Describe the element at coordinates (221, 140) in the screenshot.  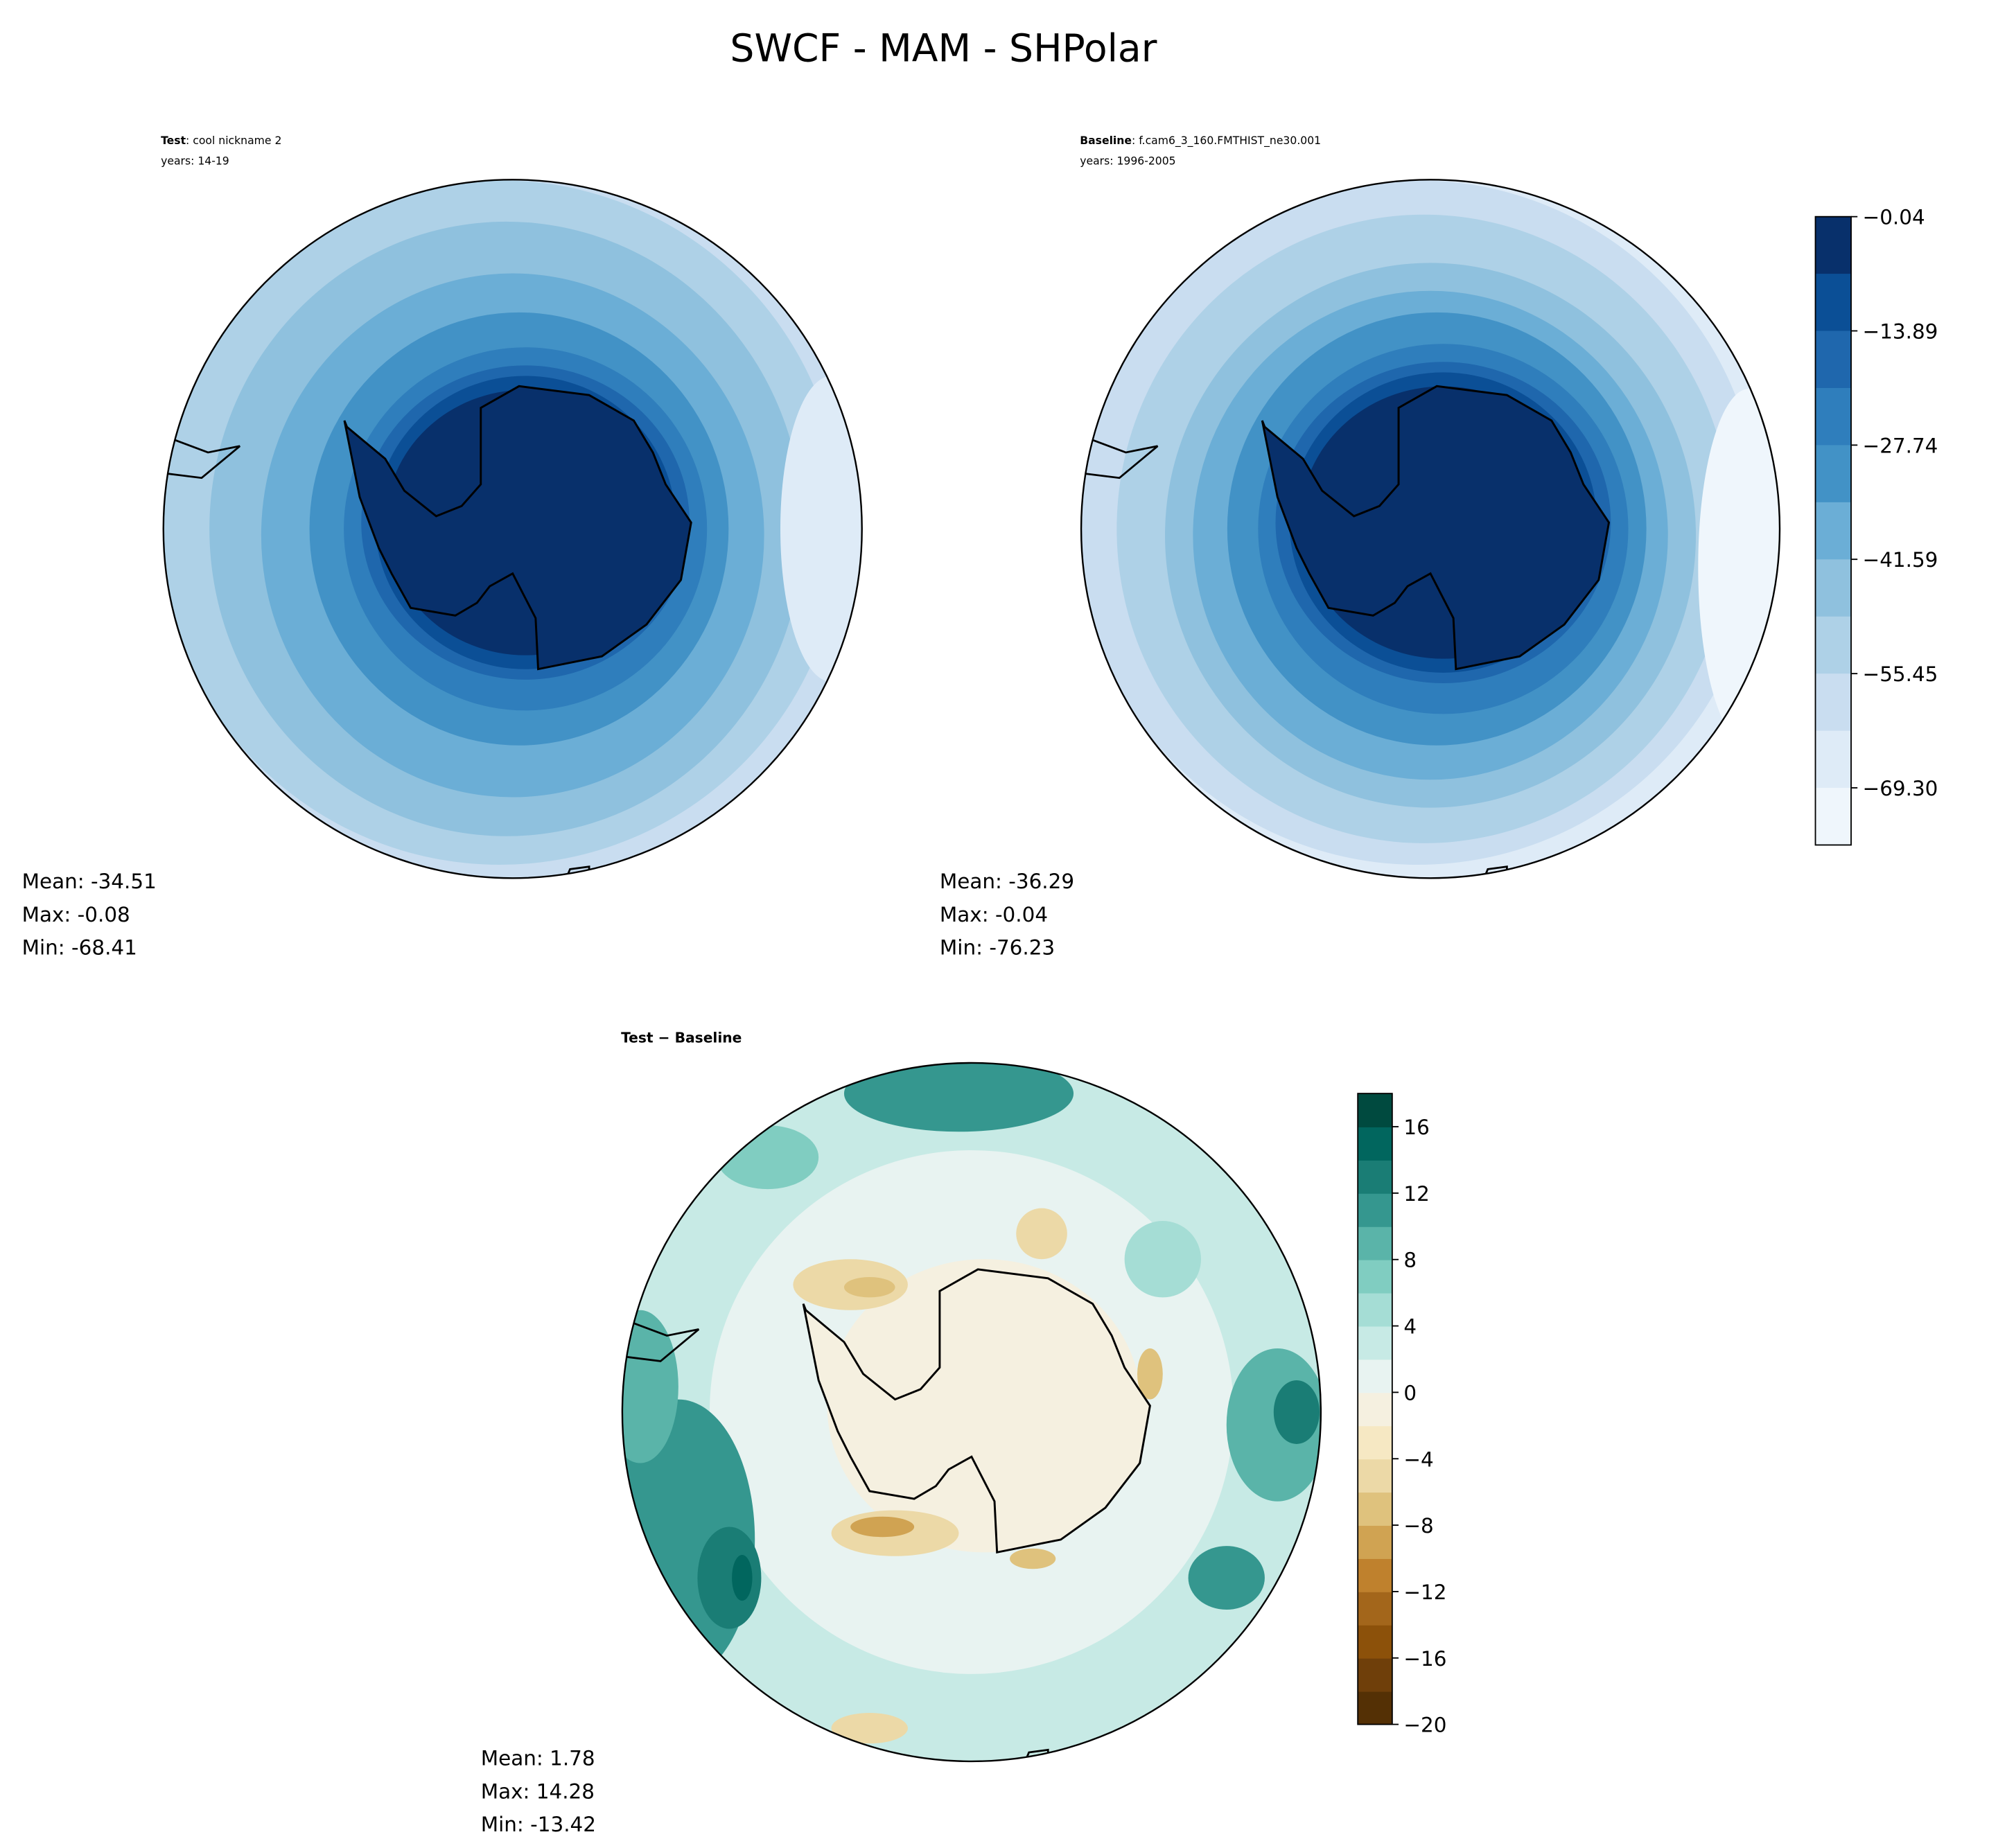
I see `panel-test-label: Test: cool nickname 2` at that location.